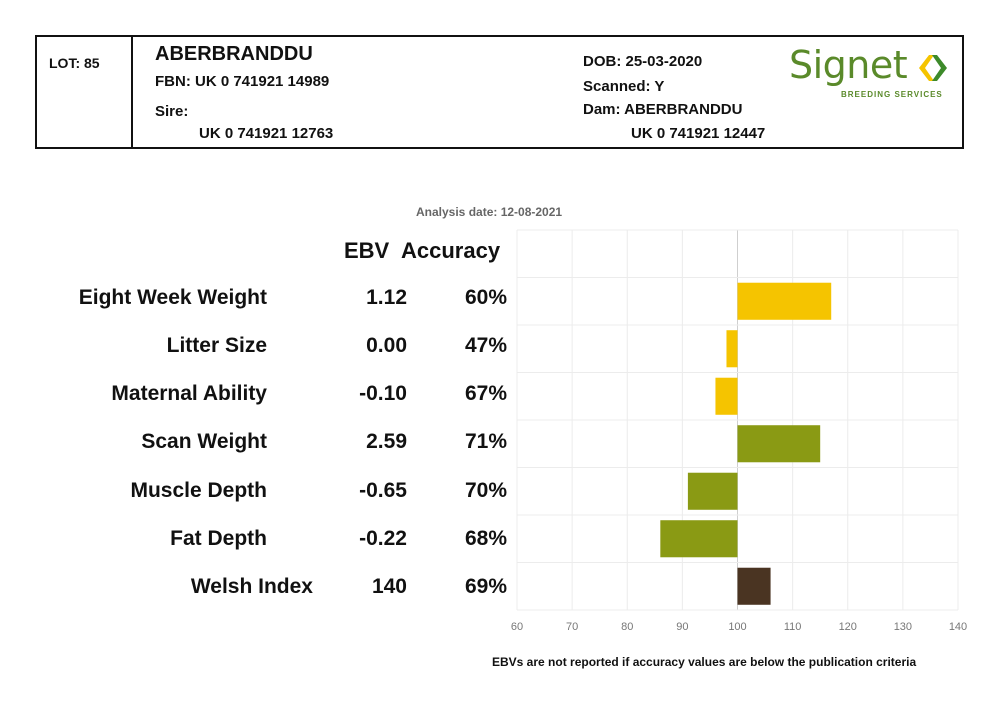 The height and width of the screenshot is (707, 1000). I want to click on accuracy-column-header: Accuracy, so click(451, 250).